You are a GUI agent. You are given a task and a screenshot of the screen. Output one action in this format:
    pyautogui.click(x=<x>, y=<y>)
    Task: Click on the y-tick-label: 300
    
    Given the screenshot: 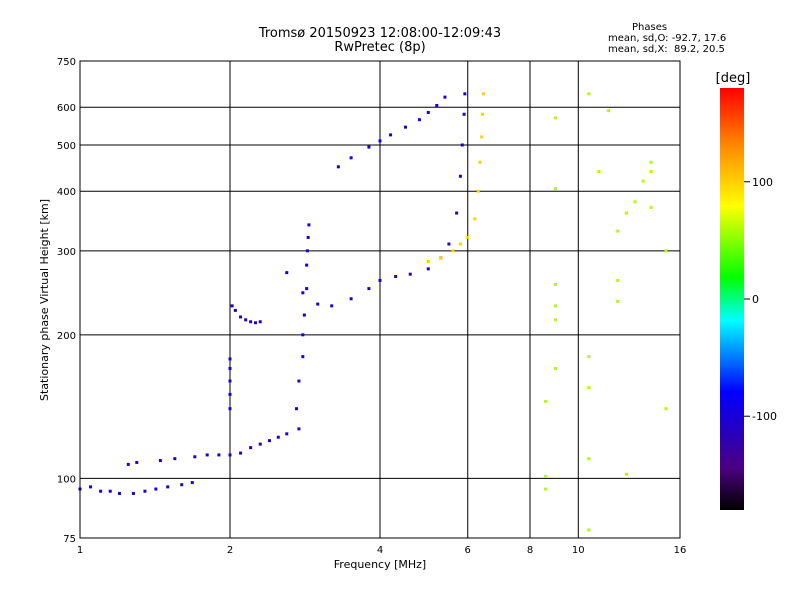 What is the action you would take?
    pyautogui.click(x=66, y=252)
    